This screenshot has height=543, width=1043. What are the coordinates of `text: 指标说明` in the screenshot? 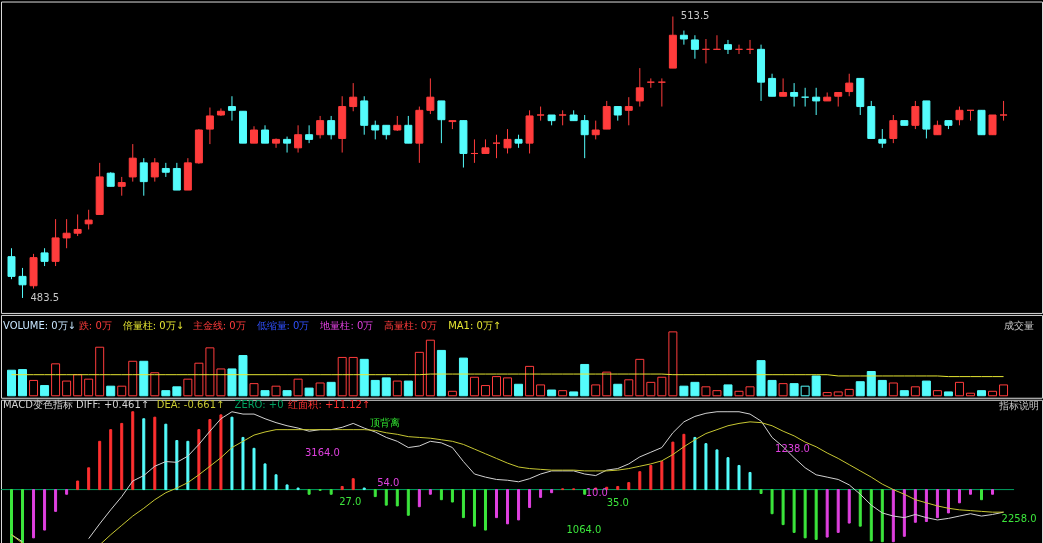 It's located at (1019, 405).